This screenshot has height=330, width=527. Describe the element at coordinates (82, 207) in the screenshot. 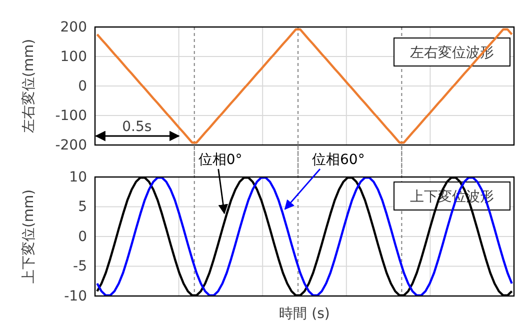

I see `y-tick-label: 5` at that location.